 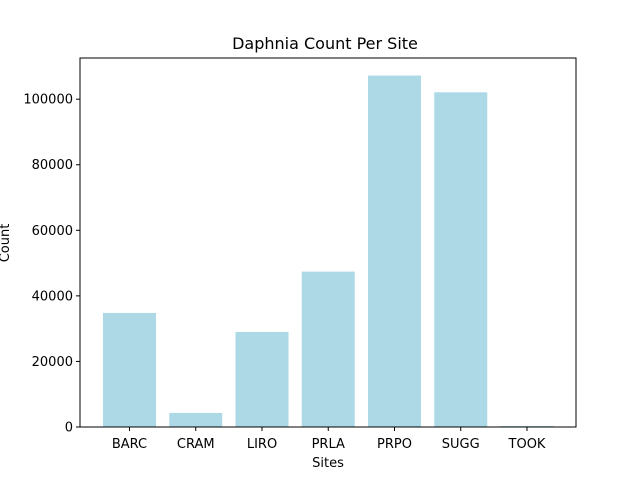 I want to click on chart-title: Daphnia Count Per Site, so click(x=325, y=43).